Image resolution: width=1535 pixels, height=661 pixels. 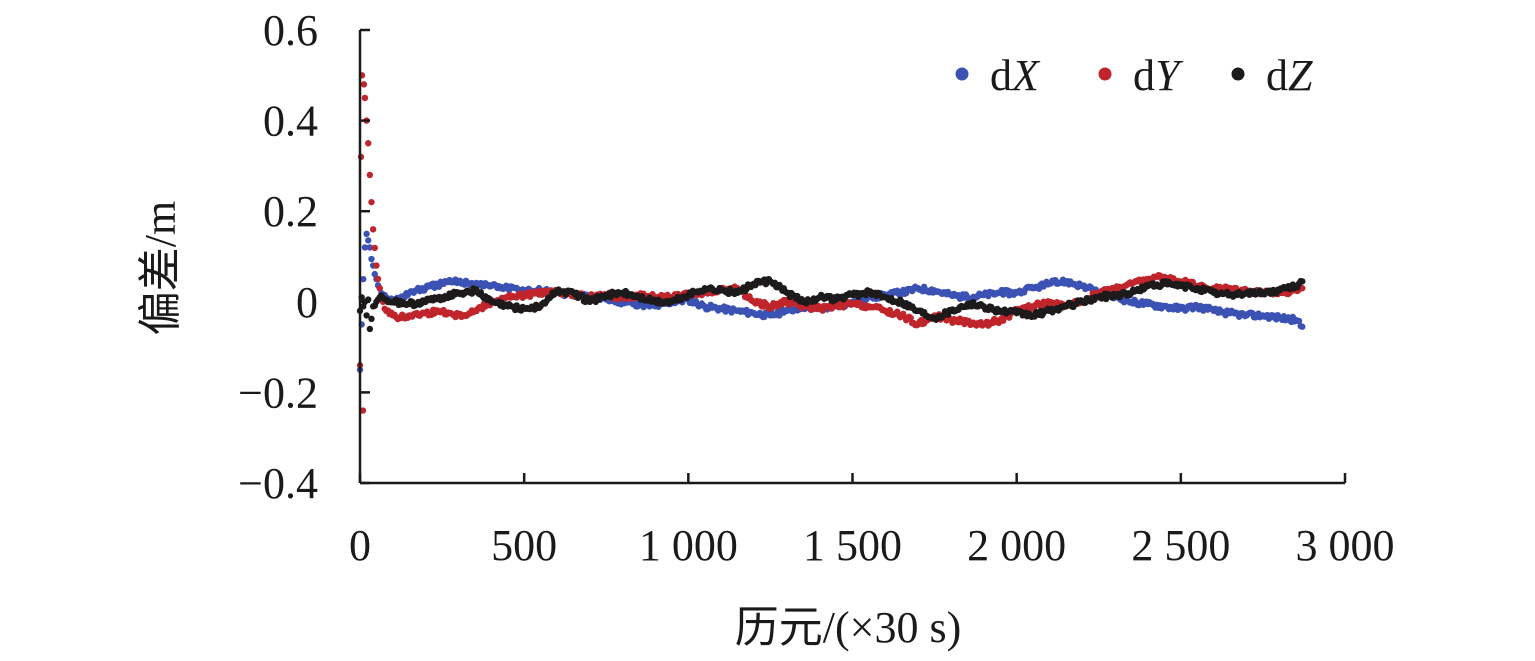 What do you see at coordinates (278, 392) in the screenshot?
I see `y-tick-label: −0.2` at bounding box center [278, 392].